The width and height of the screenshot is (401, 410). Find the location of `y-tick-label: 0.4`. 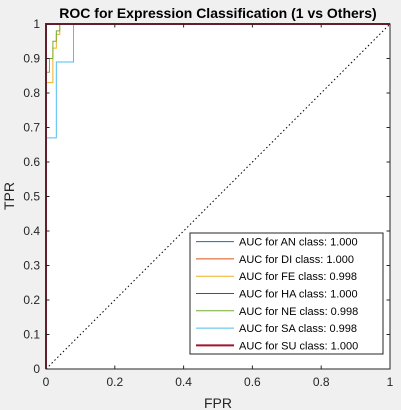

y-tick-label: 0.4 is located at coordinates (31, 231).